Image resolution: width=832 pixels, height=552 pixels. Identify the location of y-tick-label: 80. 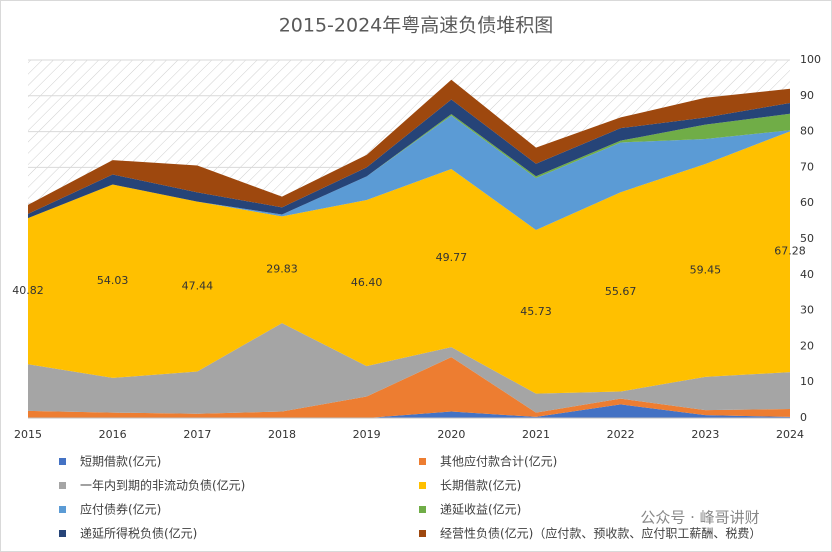
(807, 131).